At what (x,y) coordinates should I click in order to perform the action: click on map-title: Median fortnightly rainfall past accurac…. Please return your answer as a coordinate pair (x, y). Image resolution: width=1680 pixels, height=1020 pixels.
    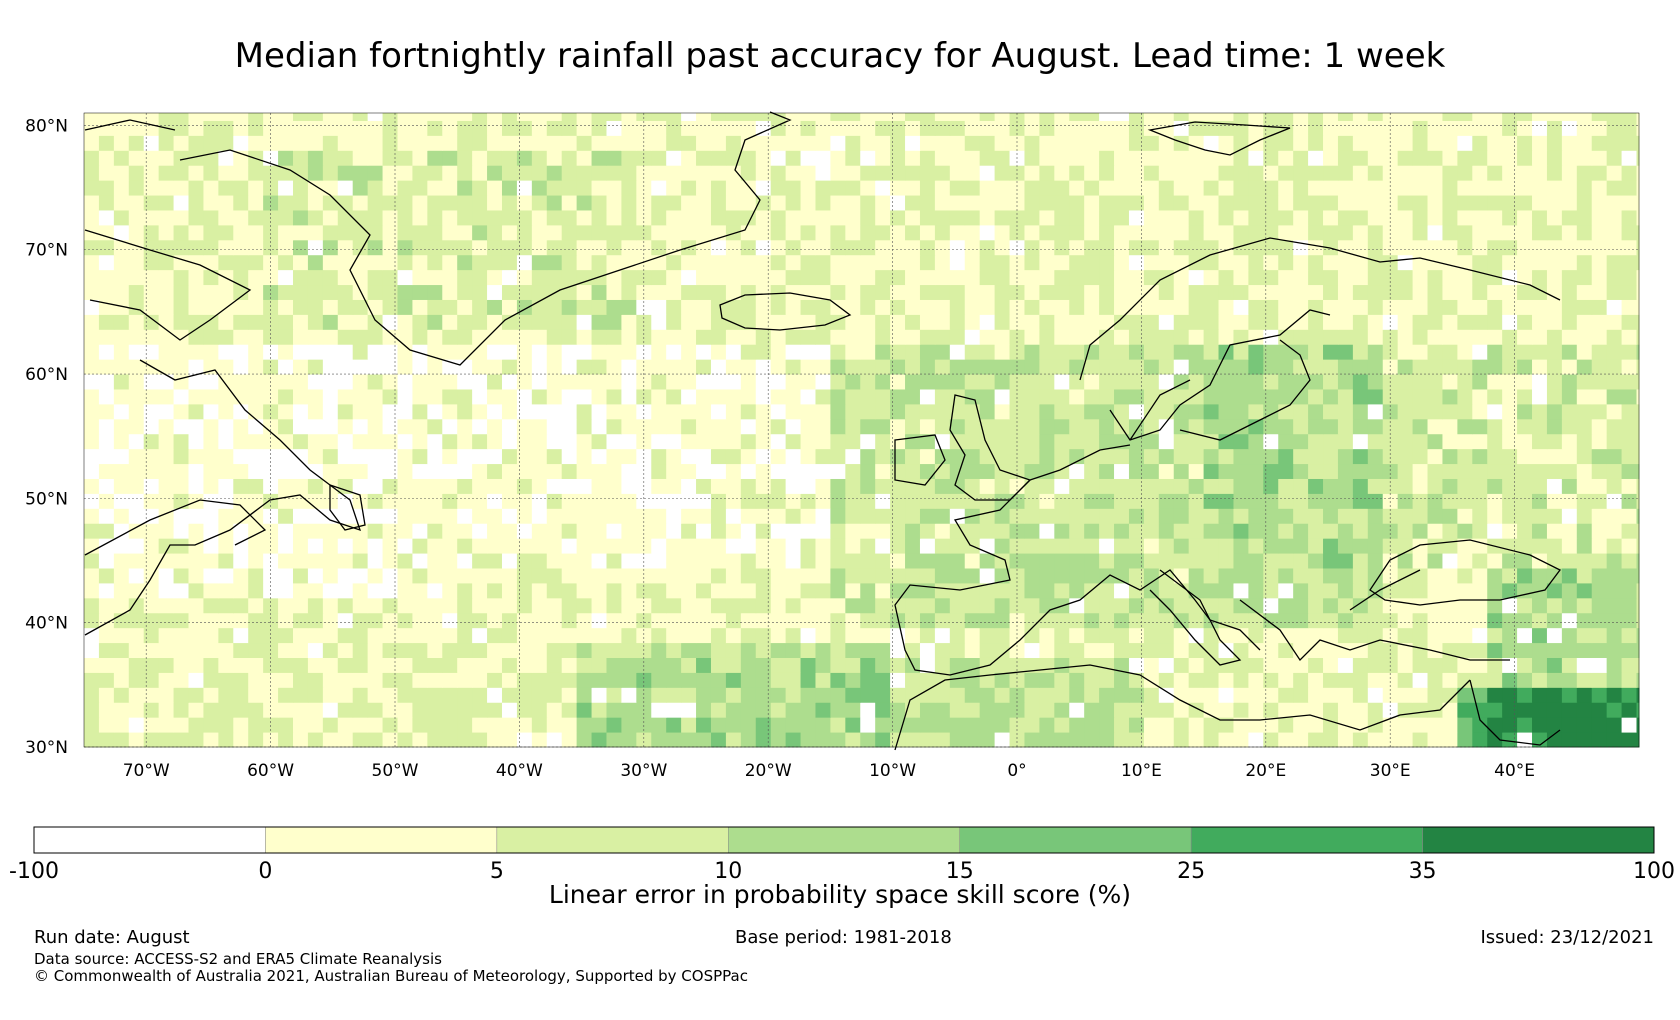
    Looking at the image, I should click on (840, 56).